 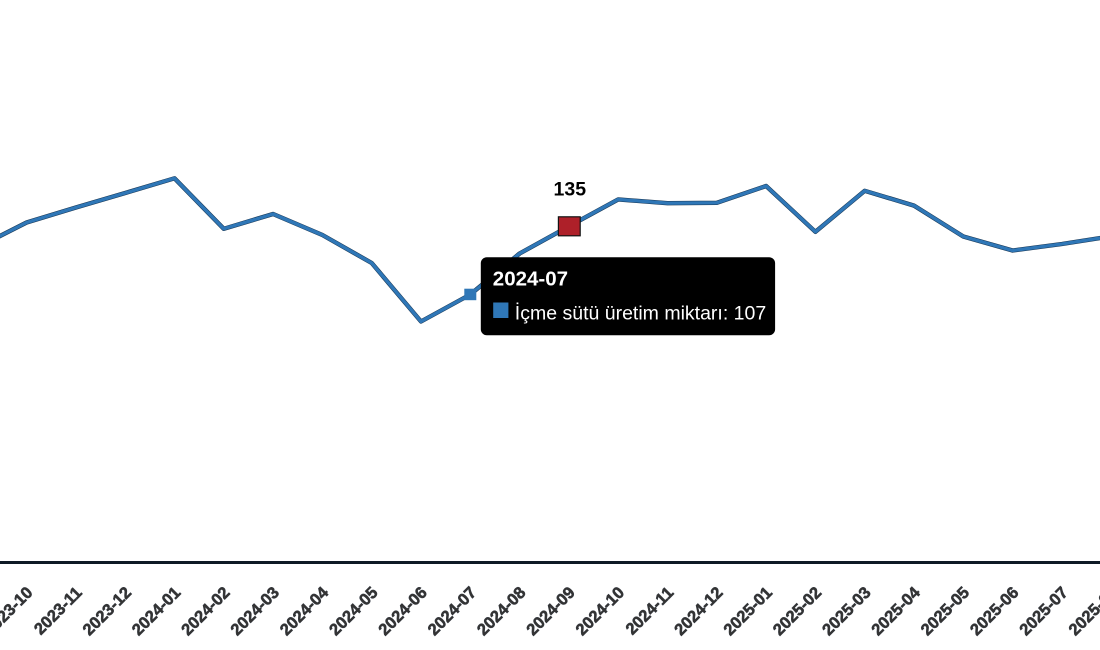 I want to click on svg-text: 2024-07, so click(x=530, y=279).